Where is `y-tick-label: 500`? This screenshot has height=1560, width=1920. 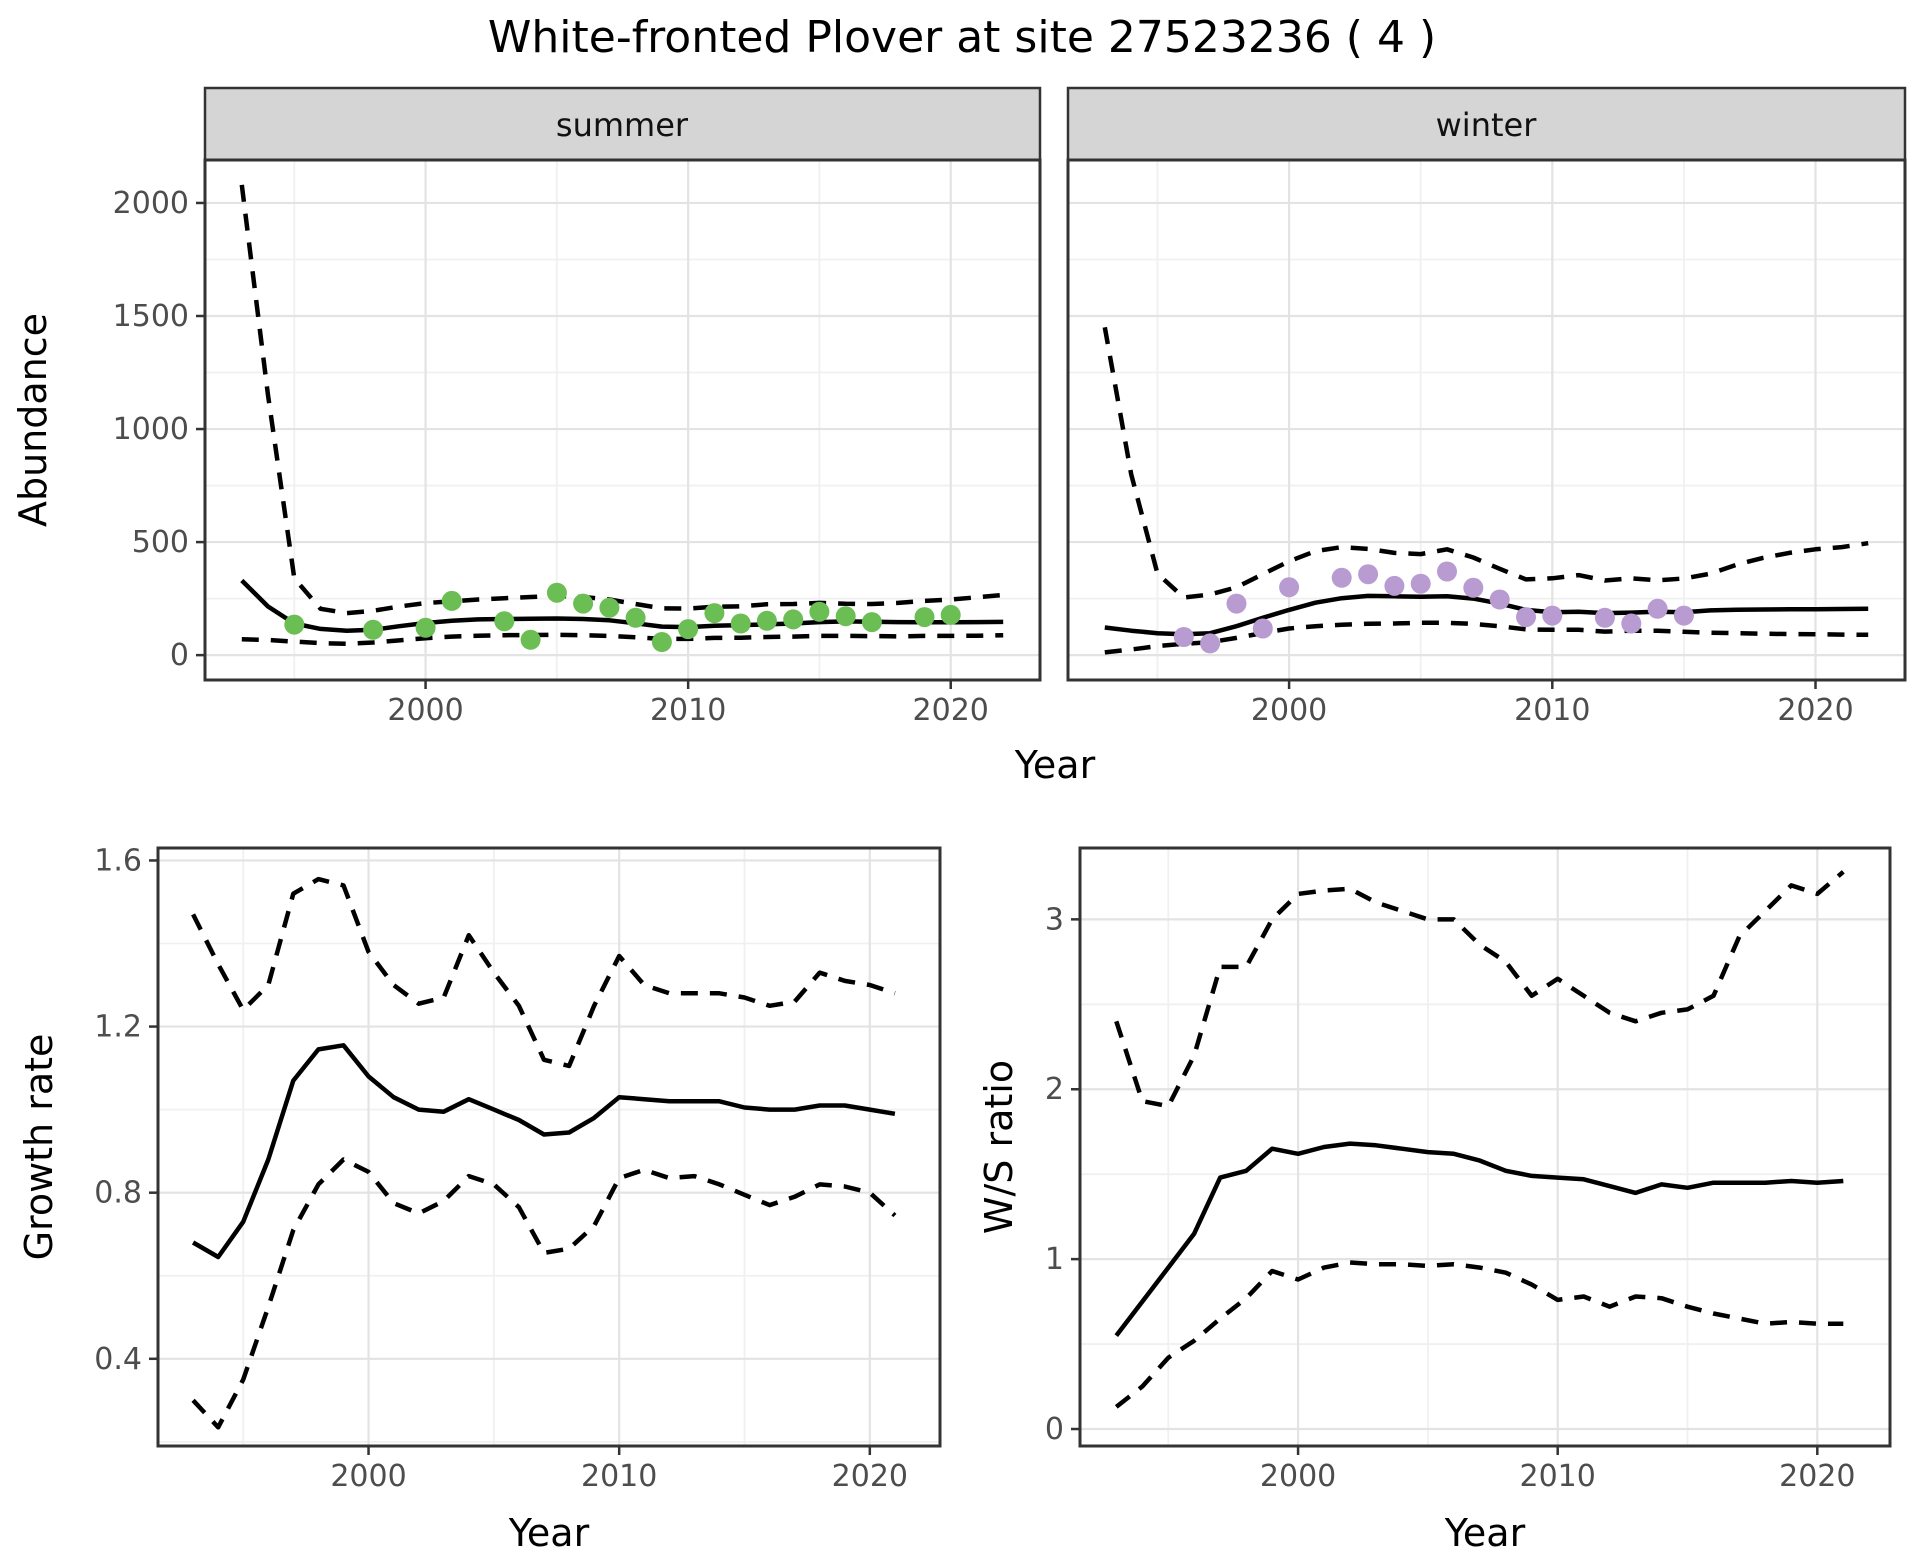
y-tick-label: 500 is located at coordinates (160, 542).